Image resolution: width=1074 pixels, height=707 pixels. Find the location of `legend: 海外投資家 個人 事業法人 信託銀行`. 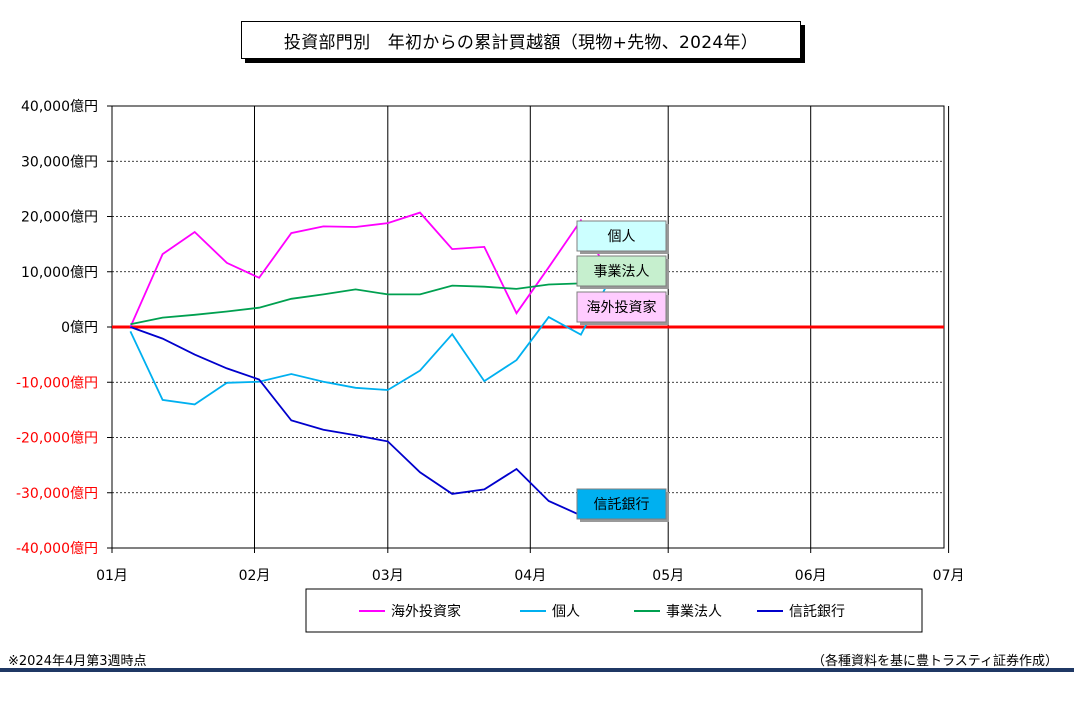

legend: 海外投資家 個人 事業法人 信託銀行 is located at coordinates (614, 610).